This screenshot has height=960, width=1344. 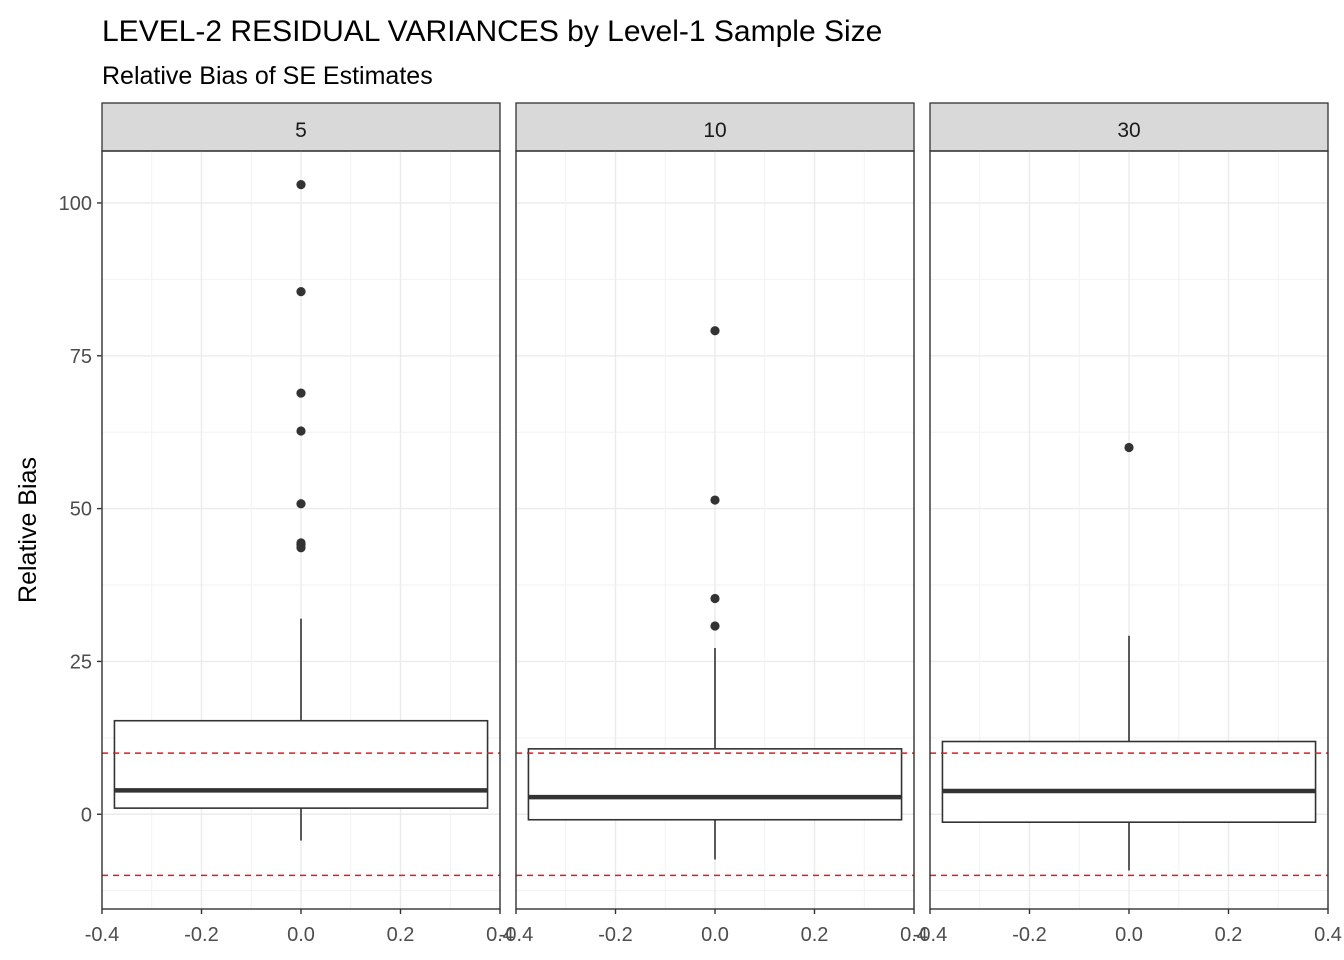 What do you see at coordinates (301, 130) in the screenshot?
I see `facet-strip-label: 5` at bounding box center [301, 130].